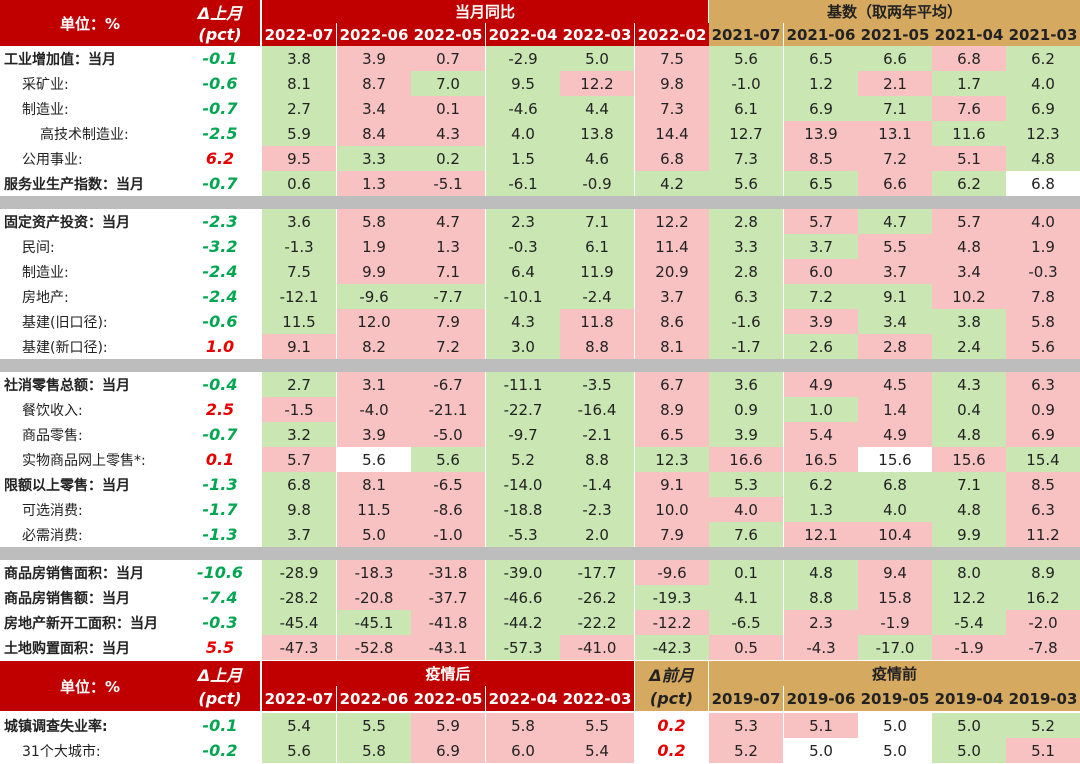 The width and height of the screenshot is (1080, 764). I want to click on value-cell: 6.3, so click(1043, 384).